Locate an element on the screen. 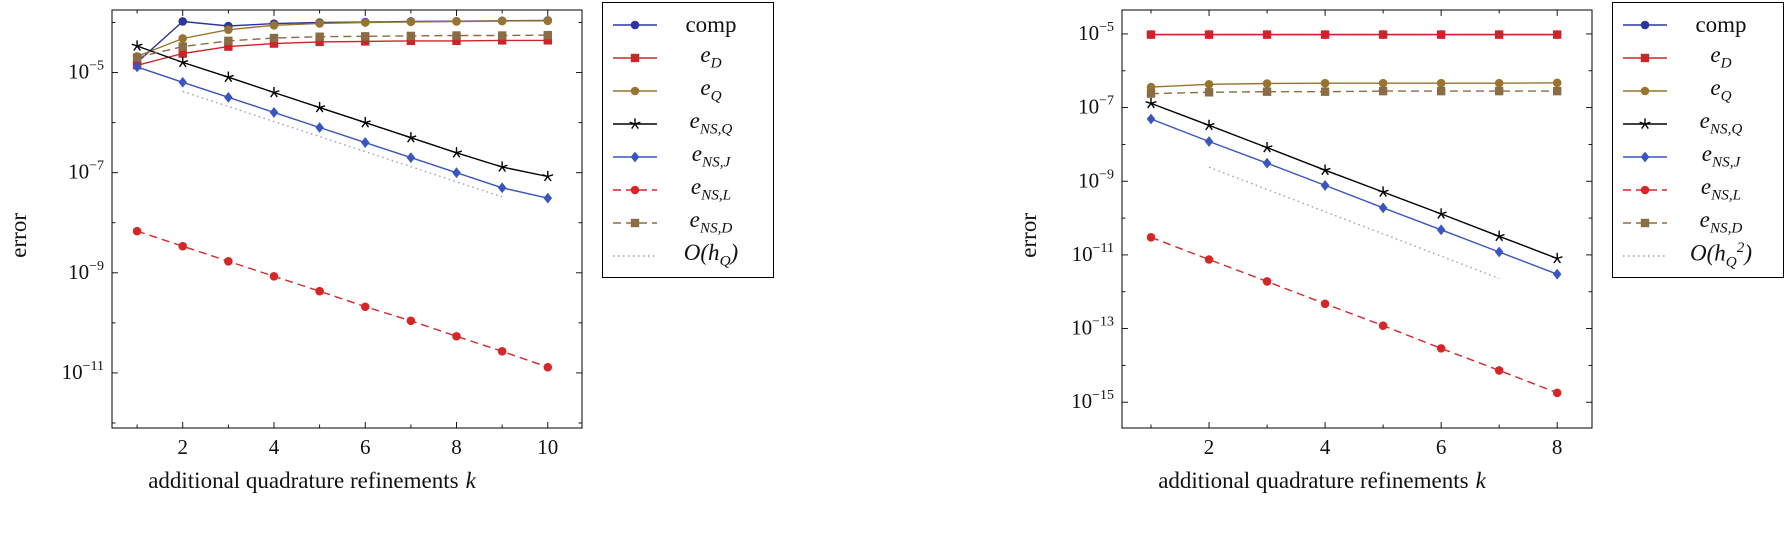 The height and width of the screenshot is (543, 1792). legend-entry-e_NS_L: eNS,L is located at coordinates (1698, 189).